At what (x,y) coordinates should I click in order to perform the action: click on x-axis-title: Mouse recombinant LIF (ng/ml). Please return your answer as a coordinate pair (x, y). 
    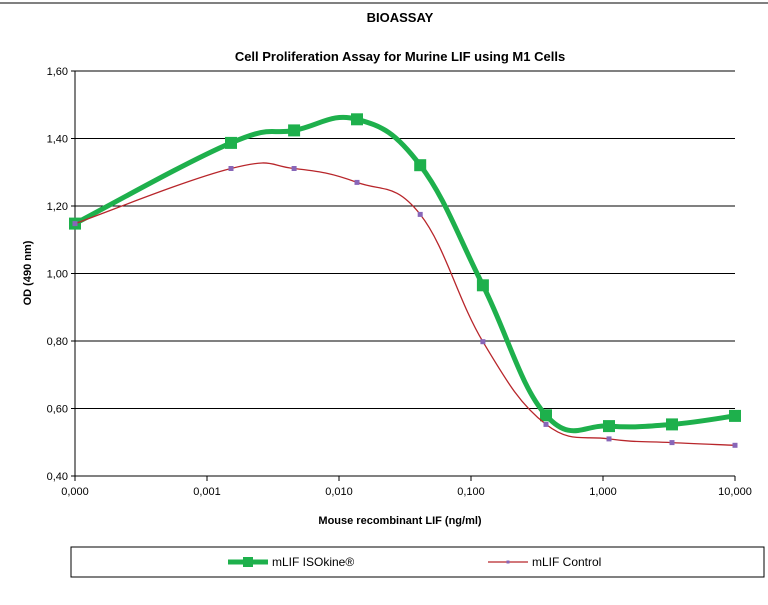
    Looking at the image, I should click on (400, 521).